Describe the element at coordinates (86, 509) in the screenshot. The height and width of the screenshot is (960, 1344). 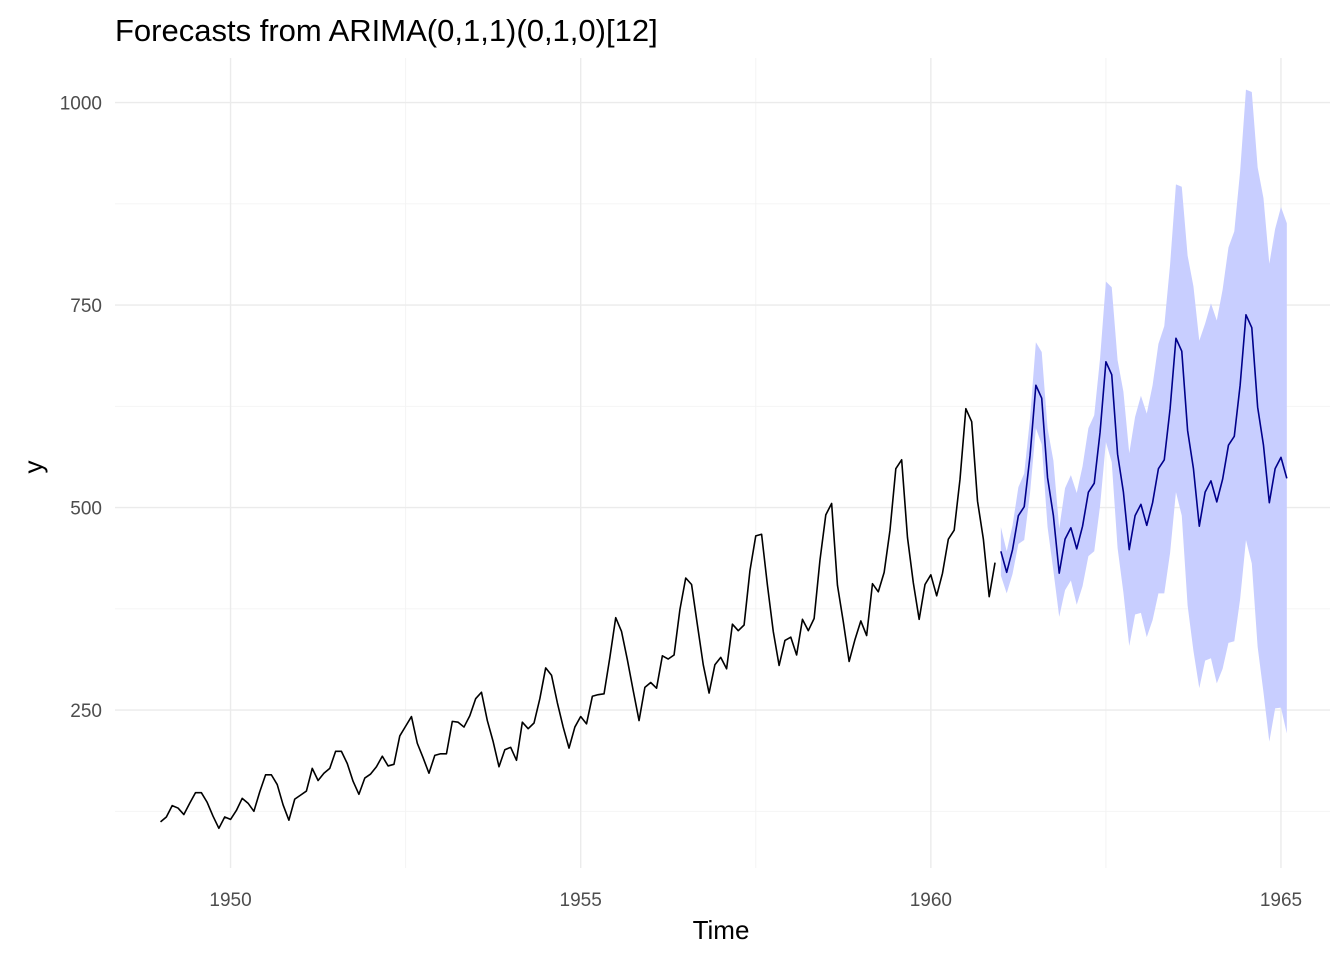
I see `y-tick-label: 500` at that location.